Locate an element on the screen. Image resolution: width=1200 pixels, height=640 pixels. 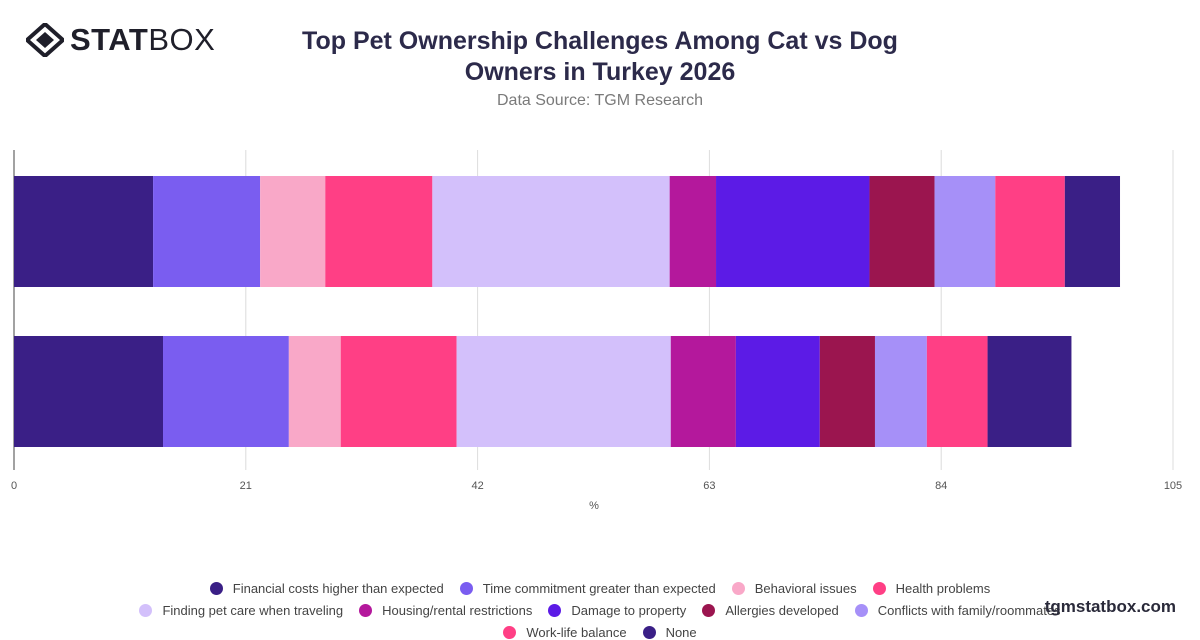
legend-item: Allergies developed is located at coordinates (770, 610).